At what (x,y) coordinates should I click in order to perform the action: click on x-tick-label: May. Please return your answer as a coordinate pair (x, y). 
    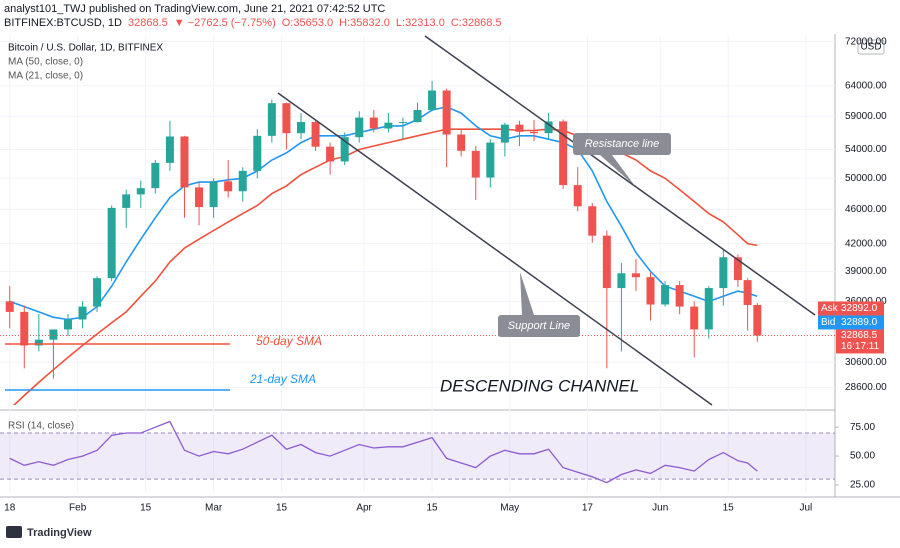
    Looking at the image, I should click on (509, 508).